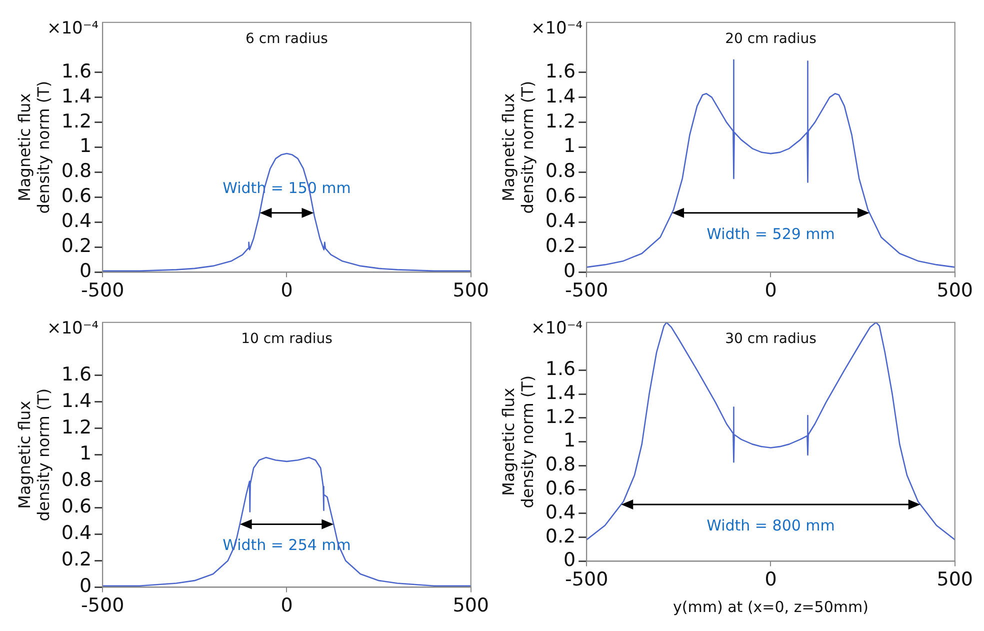  I want to click on text: 20 cm radius, so click(770, 39).